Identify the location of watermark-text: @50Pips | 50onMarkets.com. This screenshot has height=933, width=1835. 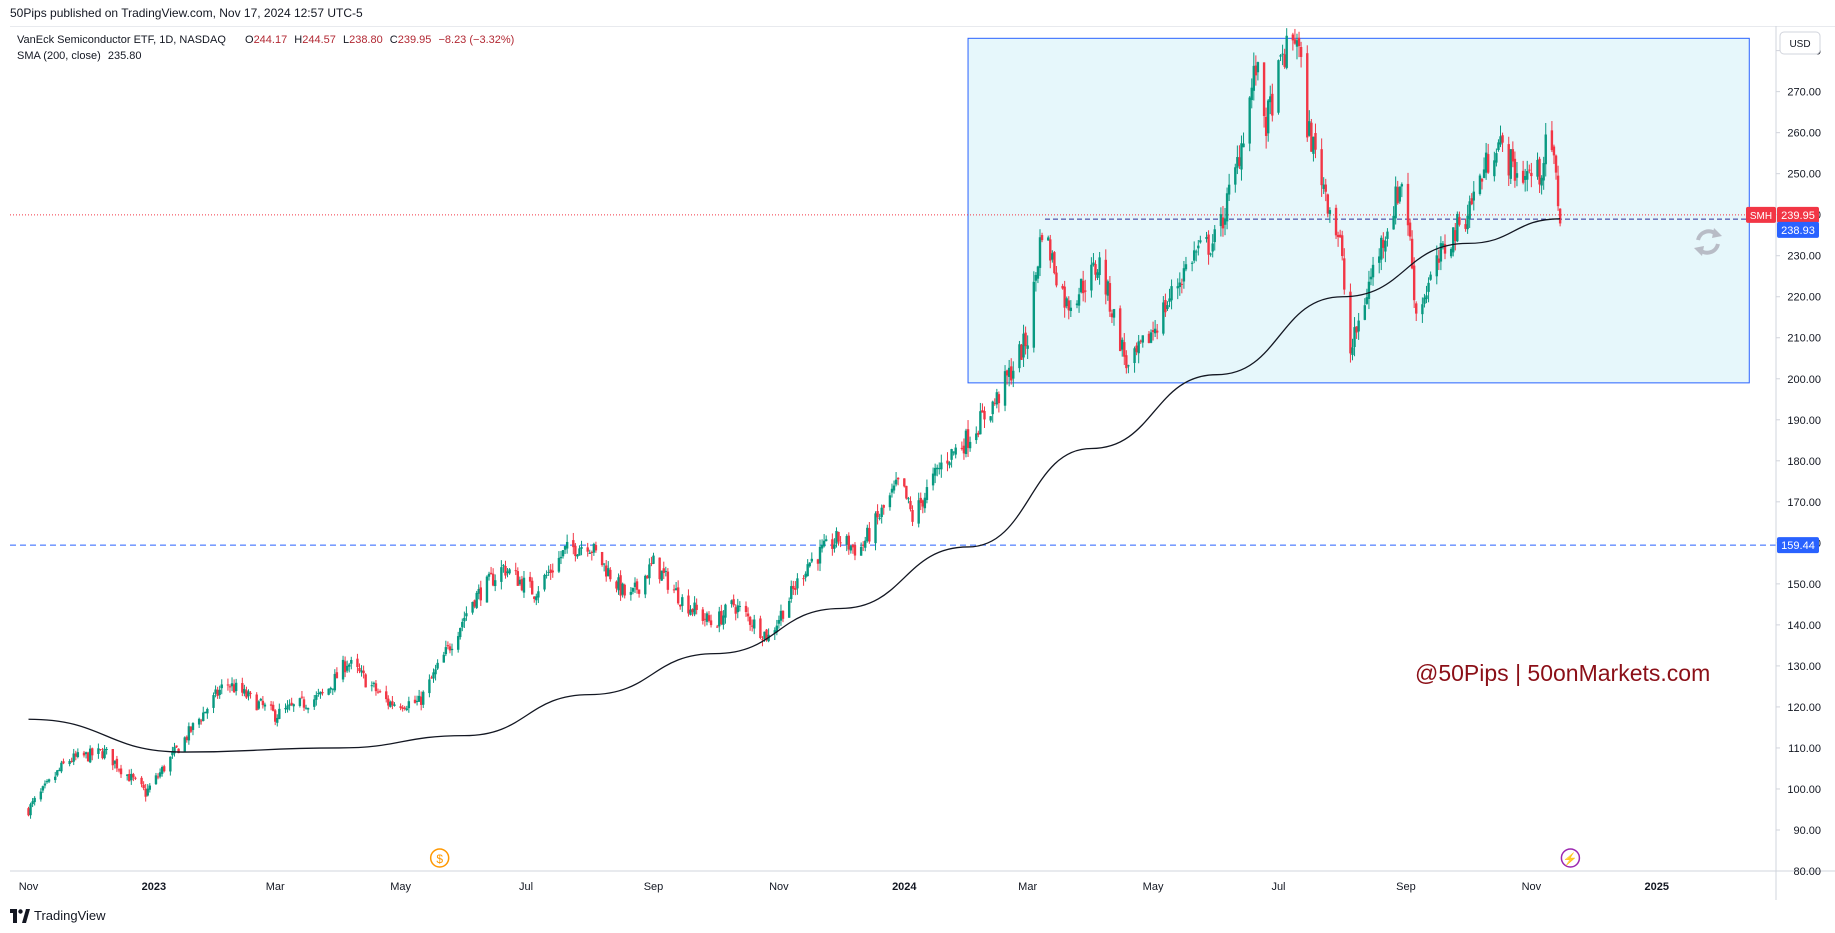
(1562, 673).